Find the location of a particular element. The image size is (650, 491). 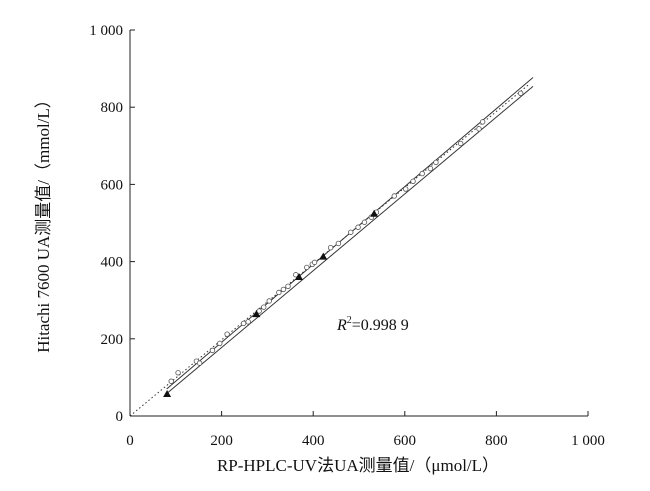

x-tick-label: 400 is located at coordinates (313, 441).